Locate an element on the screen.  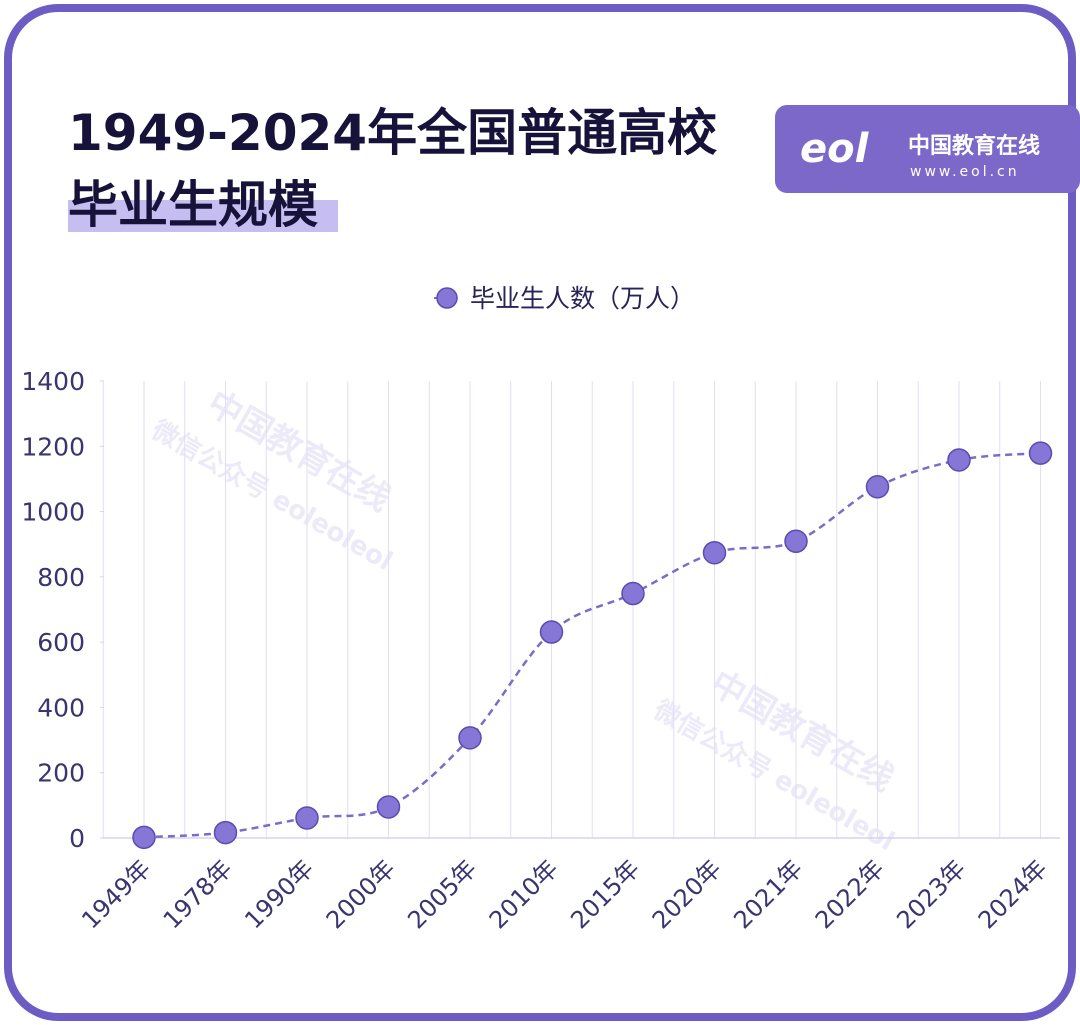
legend-marker is located at coordinates (447, 298).